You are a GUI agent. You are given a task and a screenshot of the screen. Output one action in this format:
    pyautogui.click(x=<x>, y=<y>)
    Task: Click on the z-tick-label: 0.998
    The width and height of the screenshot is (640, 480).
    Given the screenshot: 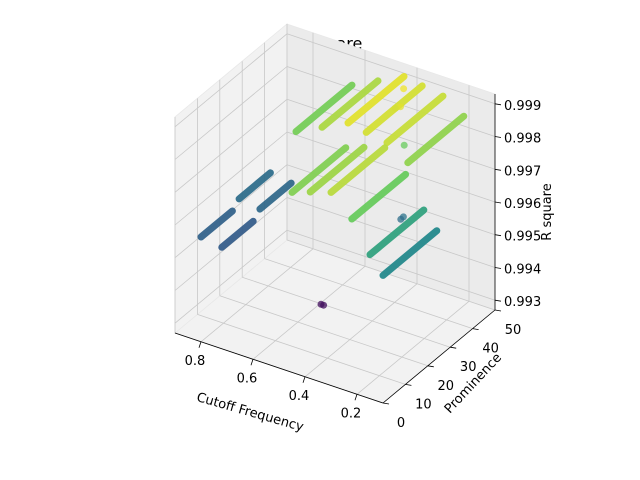 What is the action you would take?
    pyautogui.click(x=522, y=139)
    